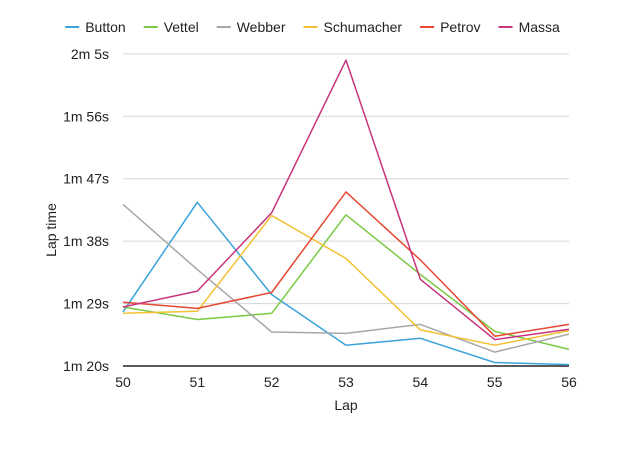 This screenshot has height=452, width=625. What do you see at coordinates (272, 382) in the screenshot?
I see `x-tick-label: 52` at bounding box center [272, 382].